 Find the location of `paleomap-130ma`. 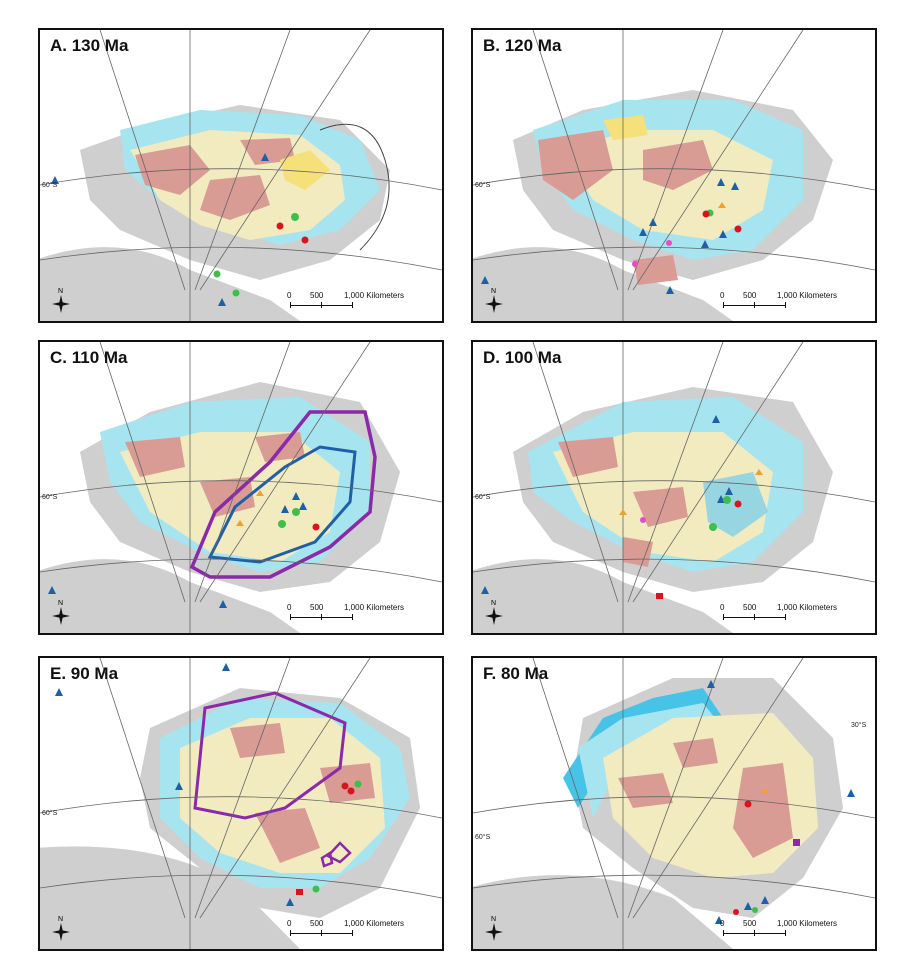

paleomap-130ma is located at coordinates (241, 175).